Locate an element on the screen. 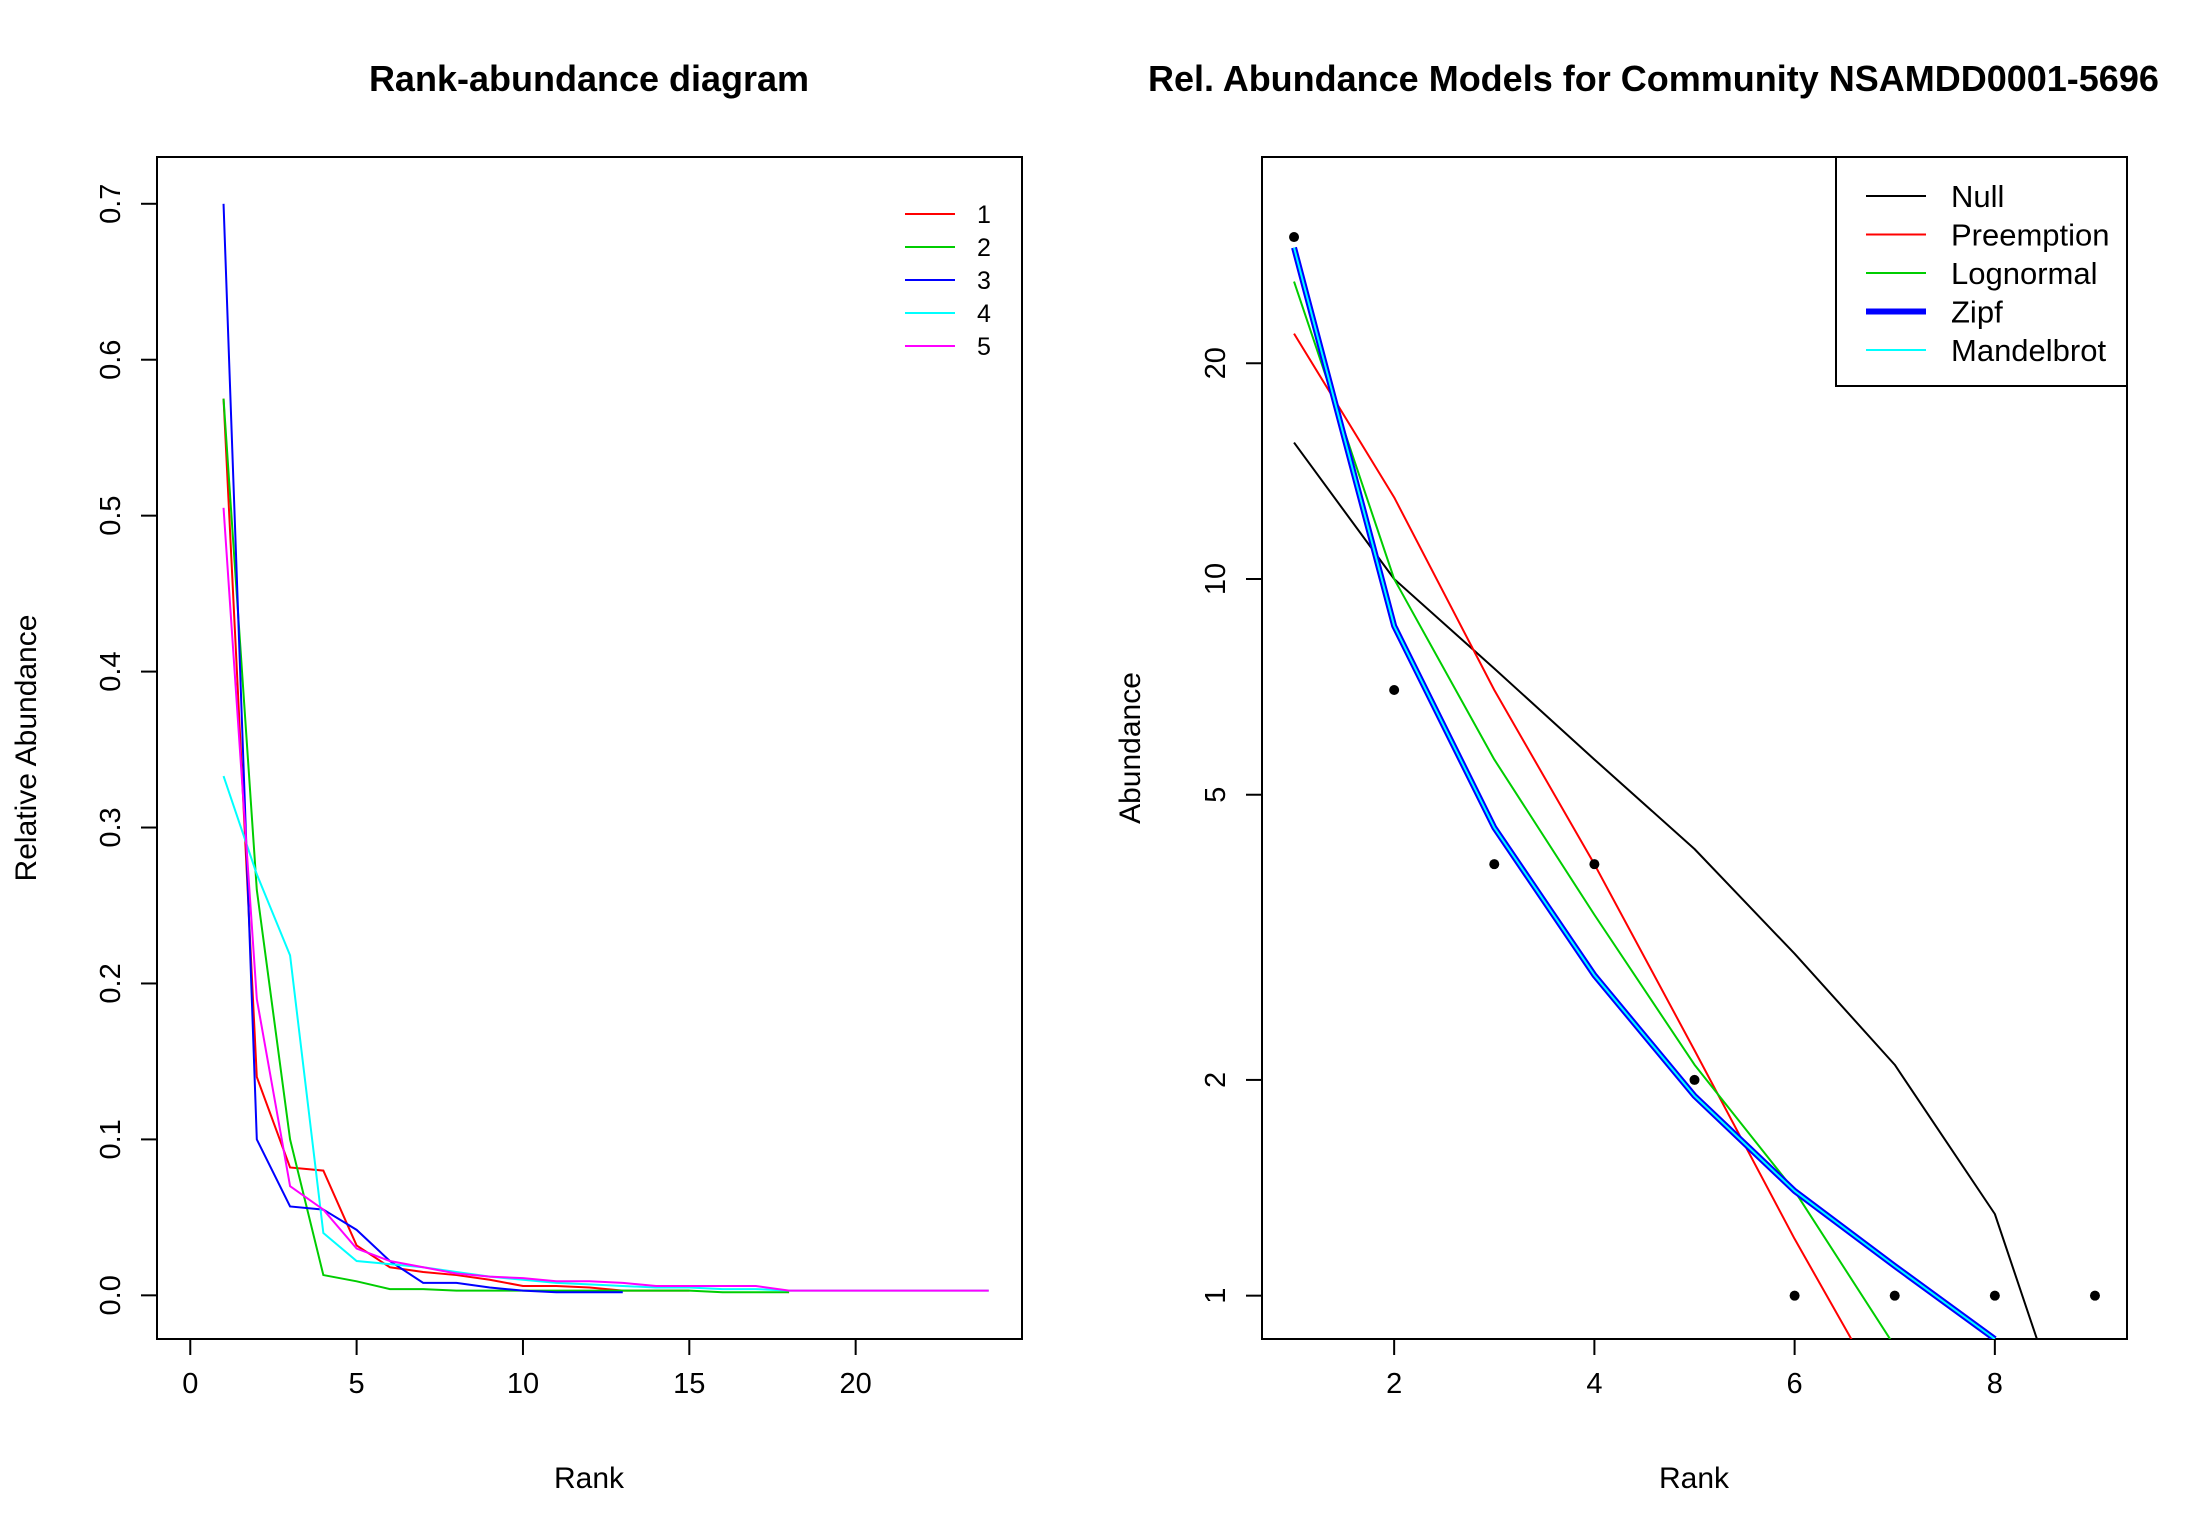 The width and height of the screenshot is (2208, 1536). chart1-x-tick-label: 15 is located at coordinates (689, 1384).